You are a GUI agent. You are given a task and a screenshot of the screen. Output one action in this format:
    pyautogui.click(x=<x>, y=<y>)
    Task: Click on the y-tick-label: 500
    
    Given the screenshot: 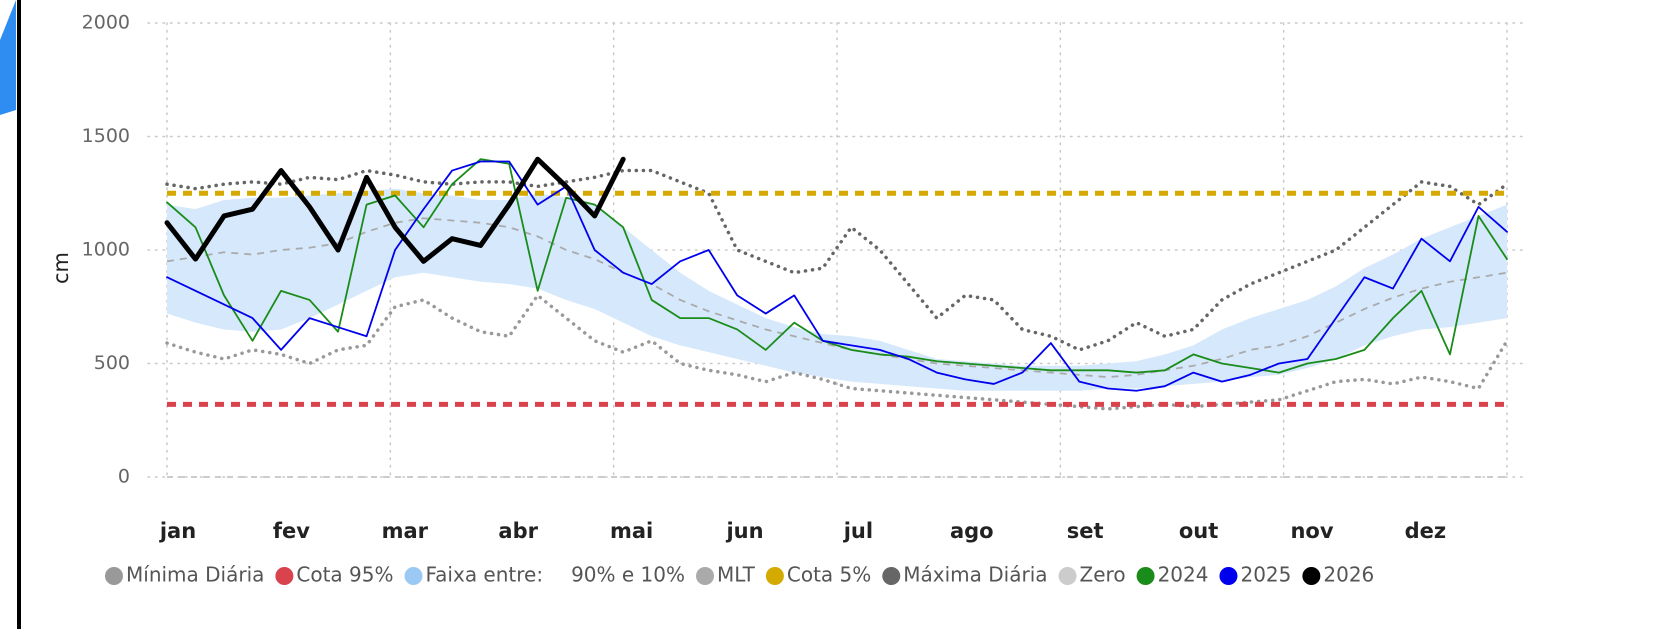 What is the action you would take?
    pyautogui.click(x=112, y=363)
    